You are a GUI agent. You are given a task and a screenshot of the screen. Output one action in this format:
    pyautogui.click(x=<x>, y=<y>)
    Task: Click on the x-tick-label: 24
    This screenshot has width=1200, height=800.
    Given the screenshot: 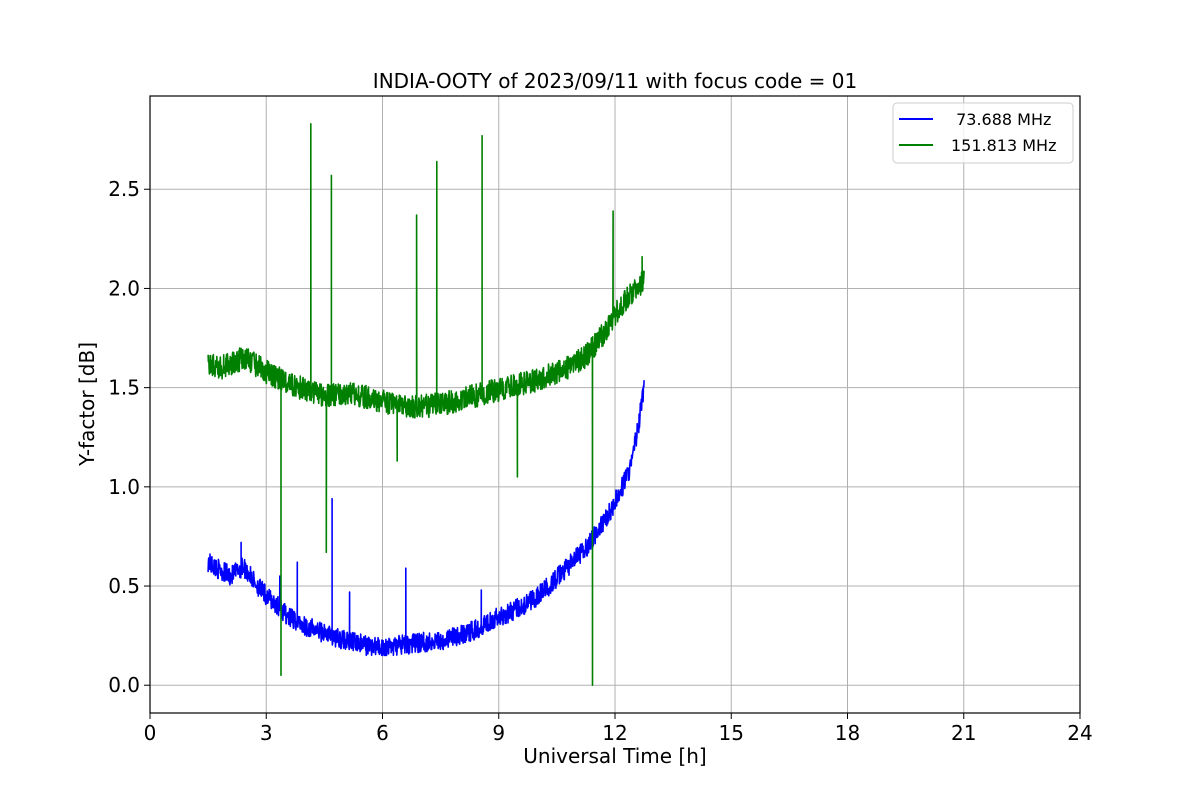 What is the action you would take?
    pyautogui.click(x=1079, y=733)
    